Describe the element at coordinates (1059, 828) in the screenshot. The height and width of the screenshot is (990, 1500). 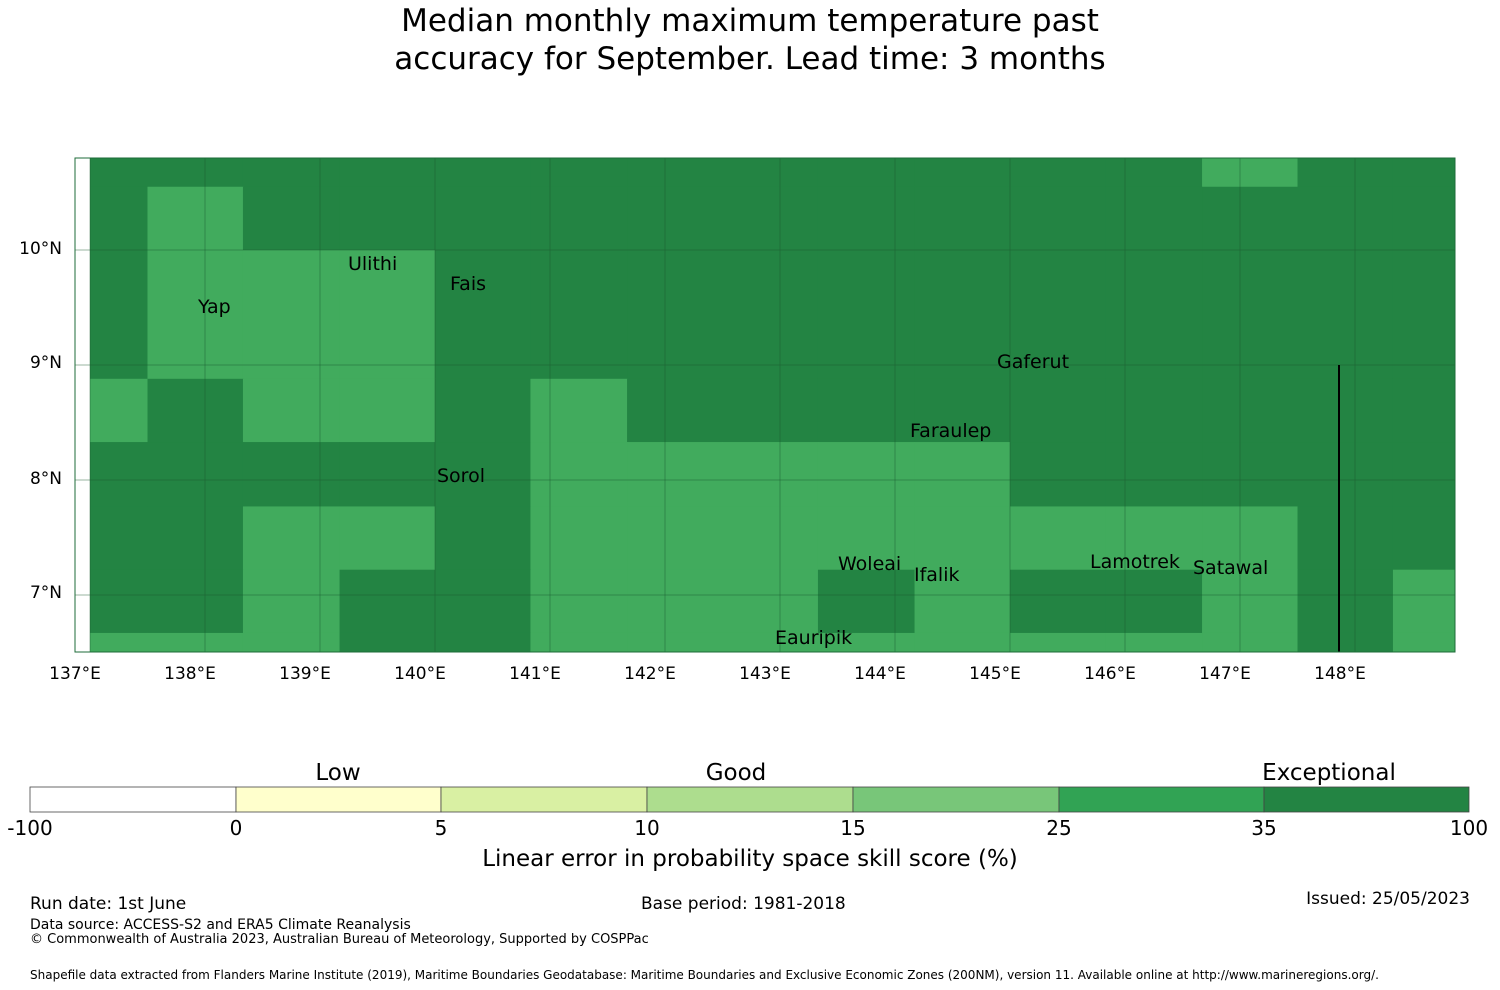
I see `colorbar-tick: 25` at that location.